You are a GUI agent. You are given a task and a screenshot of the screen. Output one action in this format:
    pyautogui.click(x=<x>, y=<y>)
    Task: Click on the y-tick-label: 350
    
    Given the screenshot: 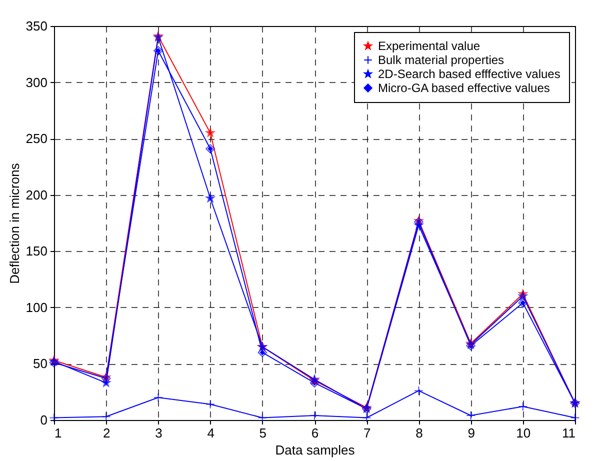 What is the action you would take?
    pyautogui.click(x=37, y=26)
    